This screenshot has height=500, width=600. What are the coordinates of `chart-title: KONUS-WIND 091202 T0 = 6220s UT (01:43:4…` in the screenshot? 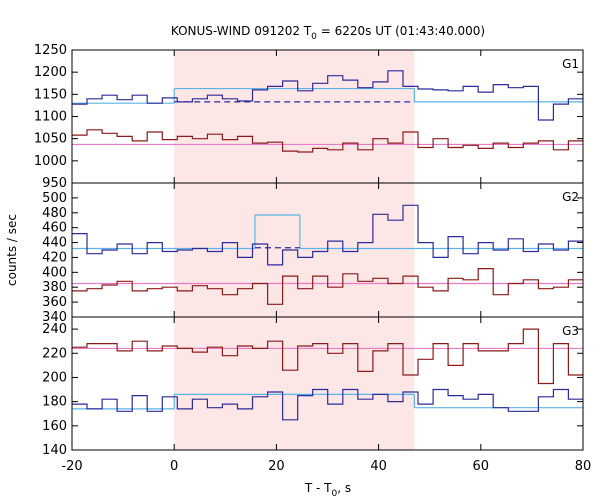 It's located at (328, 33).